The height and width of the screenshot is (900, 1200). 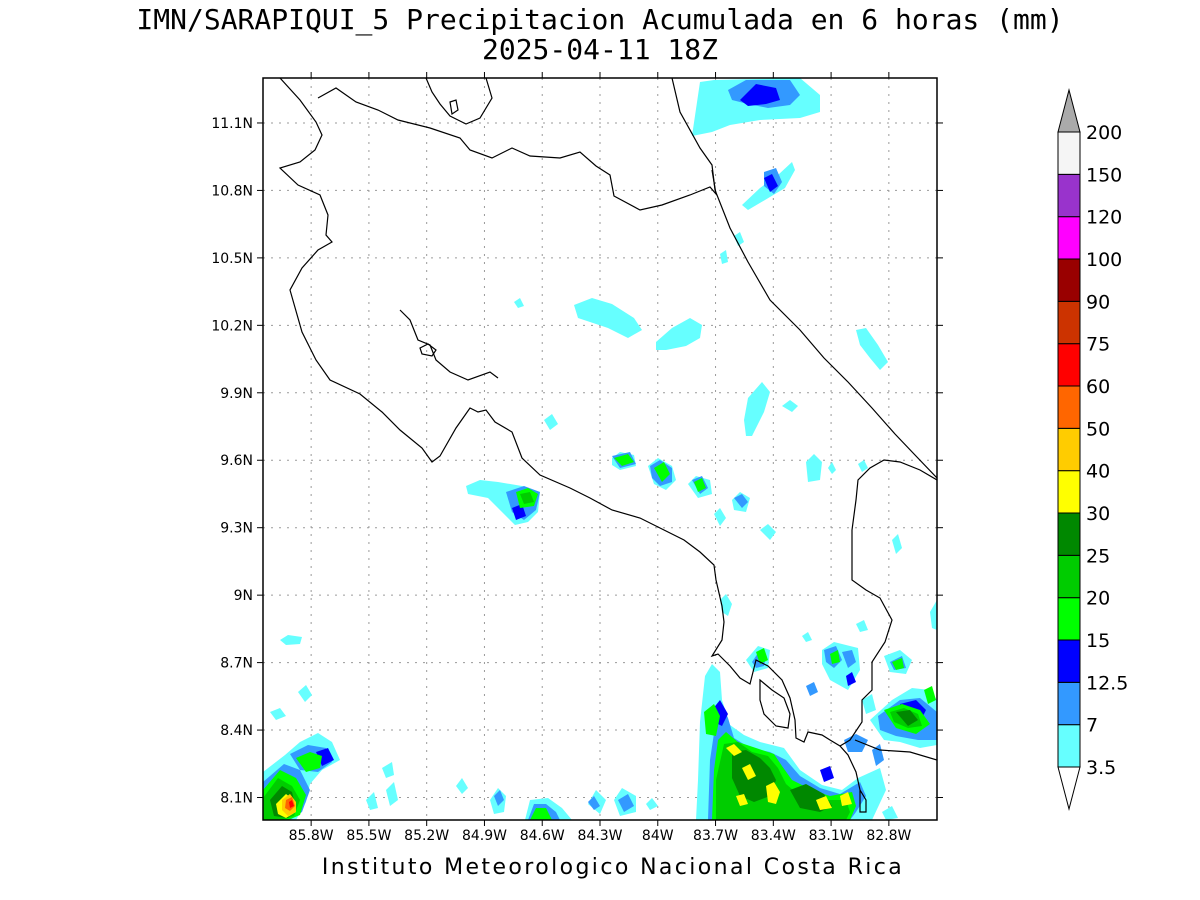 What do you see at coordinates (236, 664) in the screenshot?
I see `lat-tick-label: 8.7N` at bounding box center [236, 664].